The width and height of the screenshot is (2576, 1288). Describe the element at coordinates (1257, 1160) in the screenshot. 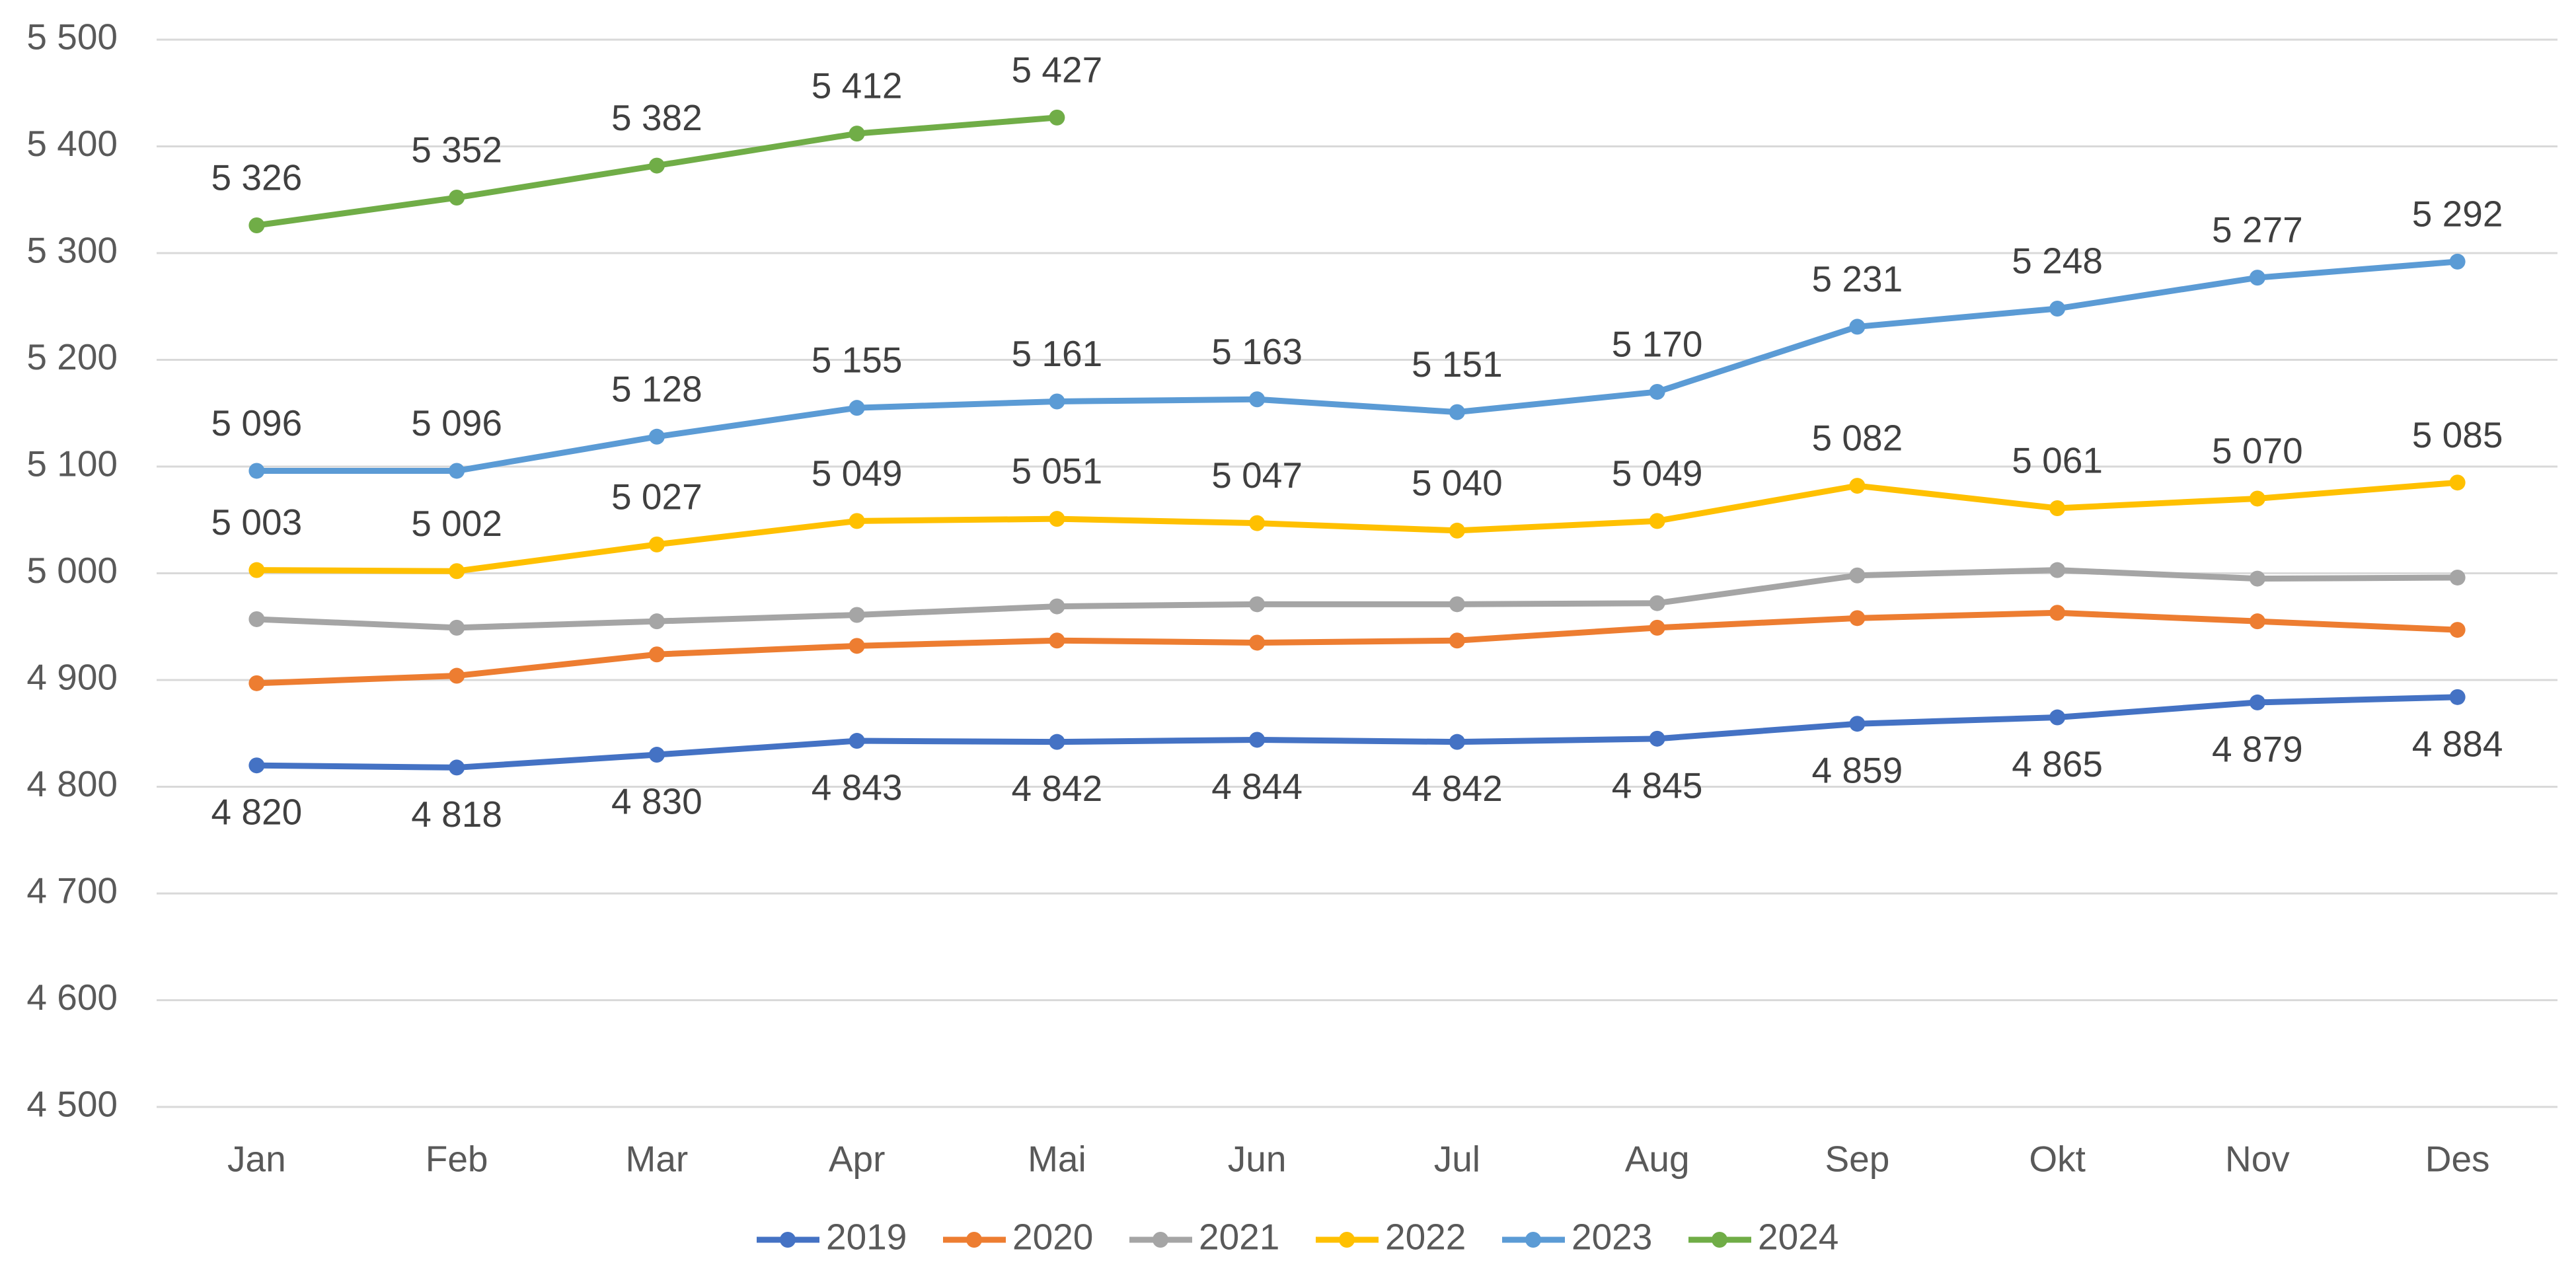

I see `x-tick-label: Jun` at that location.